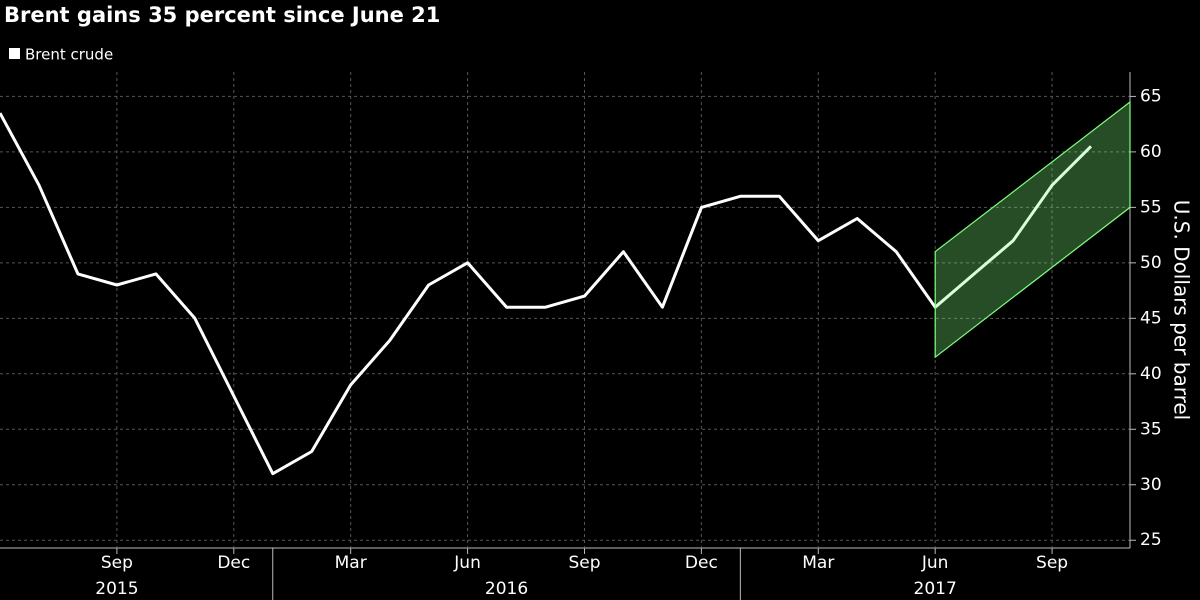  What do you see at coordinates (222, 15) in the screenshot?
I see `chart-title: Brent gains 35 percent since June 21` at bounding box center [222, 15].